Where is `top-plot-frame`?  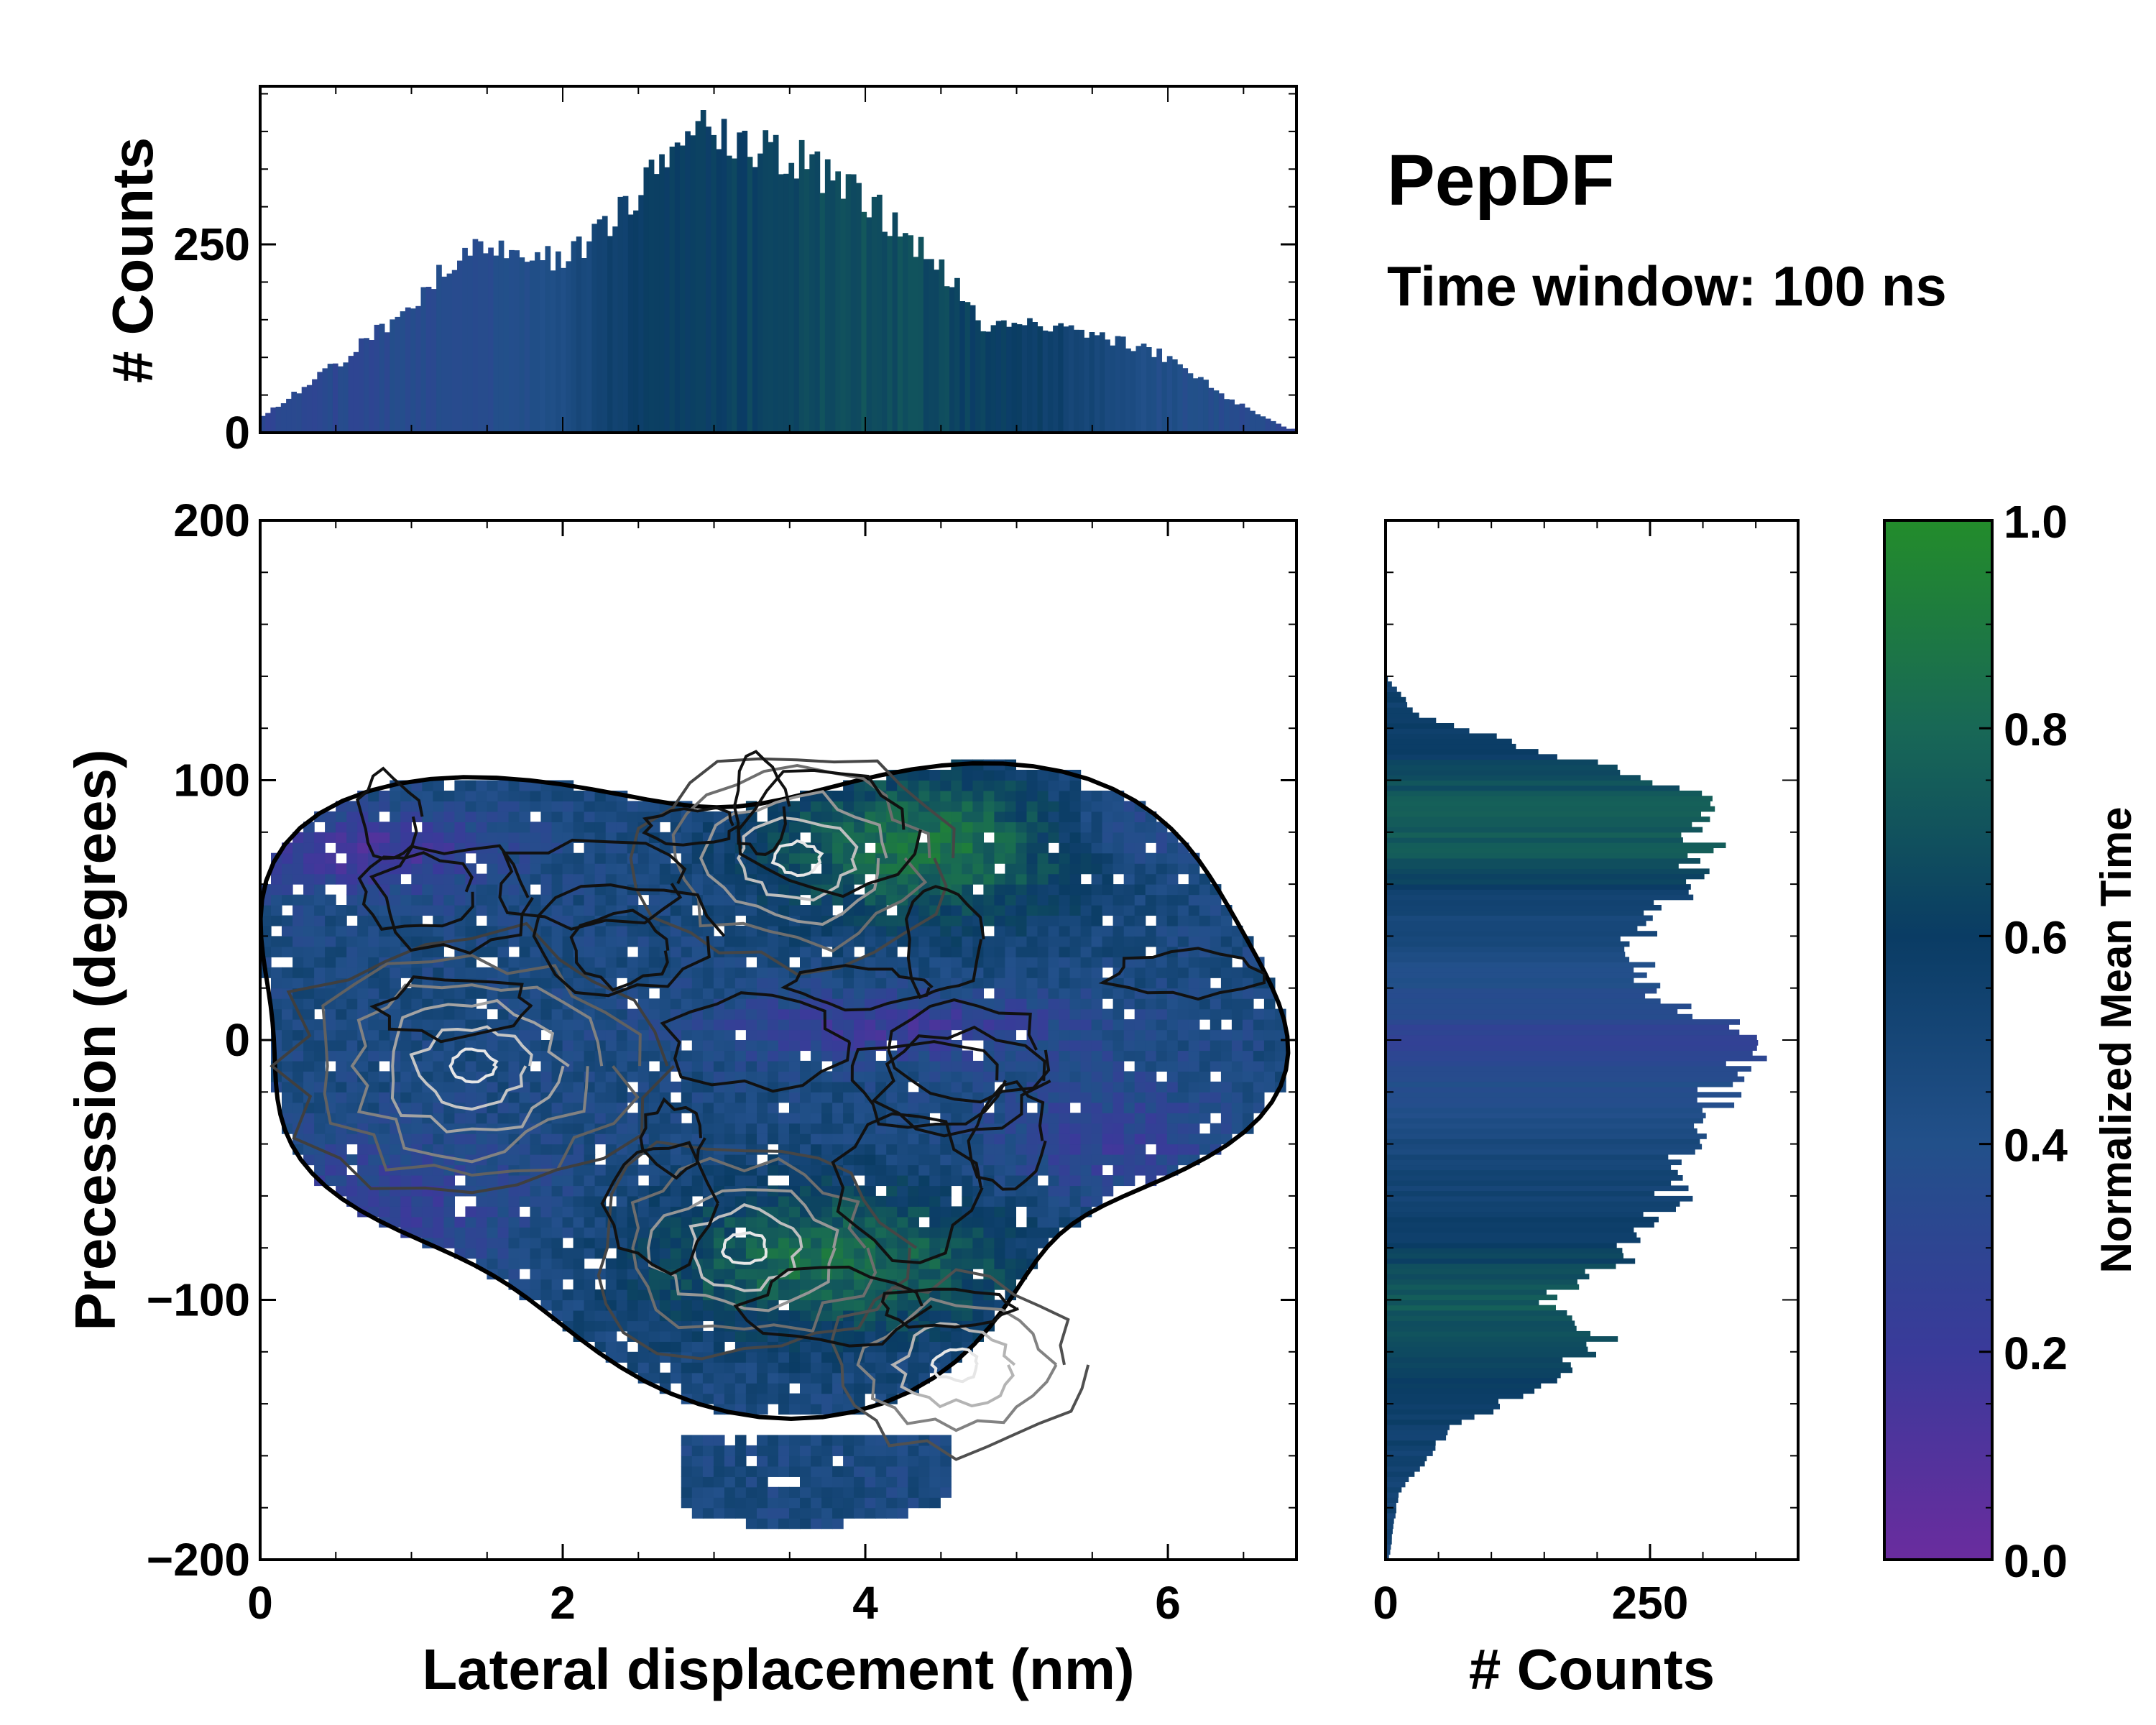
top-plot-frame is located at coordinates (778, 259).